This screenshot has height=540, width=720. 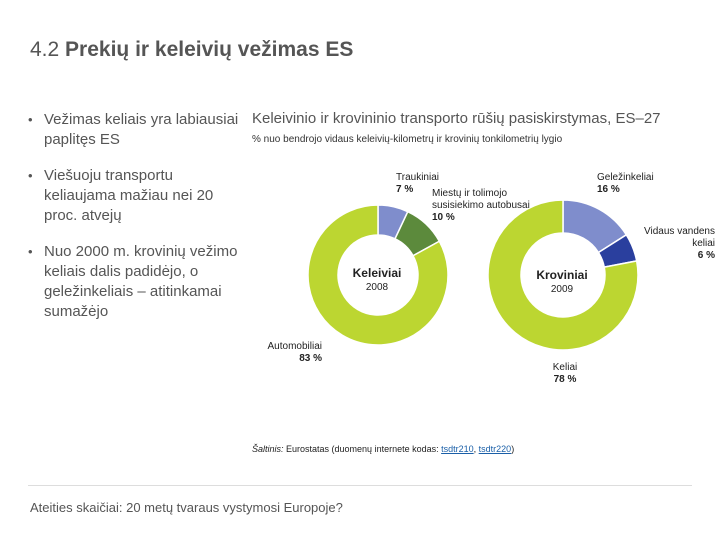 I want to click on slice-label-traukiniai: Traukiniai 7 %, so click(x=417, y=183).